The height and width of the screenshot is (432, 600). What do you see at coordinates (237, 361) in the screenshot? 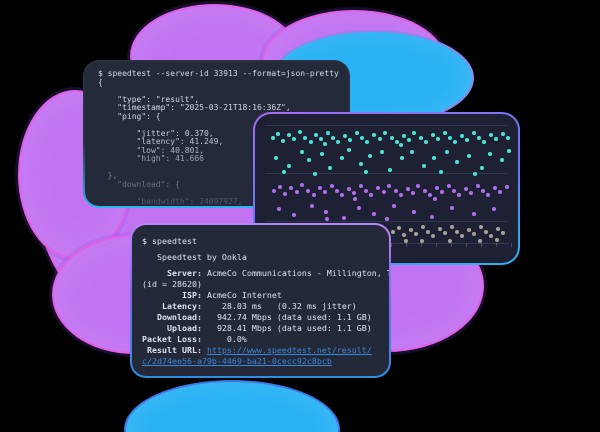
I see `result-url-link: c/2d74ee56-a79b-4469-ba21-0cecc92c8bcb` at bounding box center [237, 361].